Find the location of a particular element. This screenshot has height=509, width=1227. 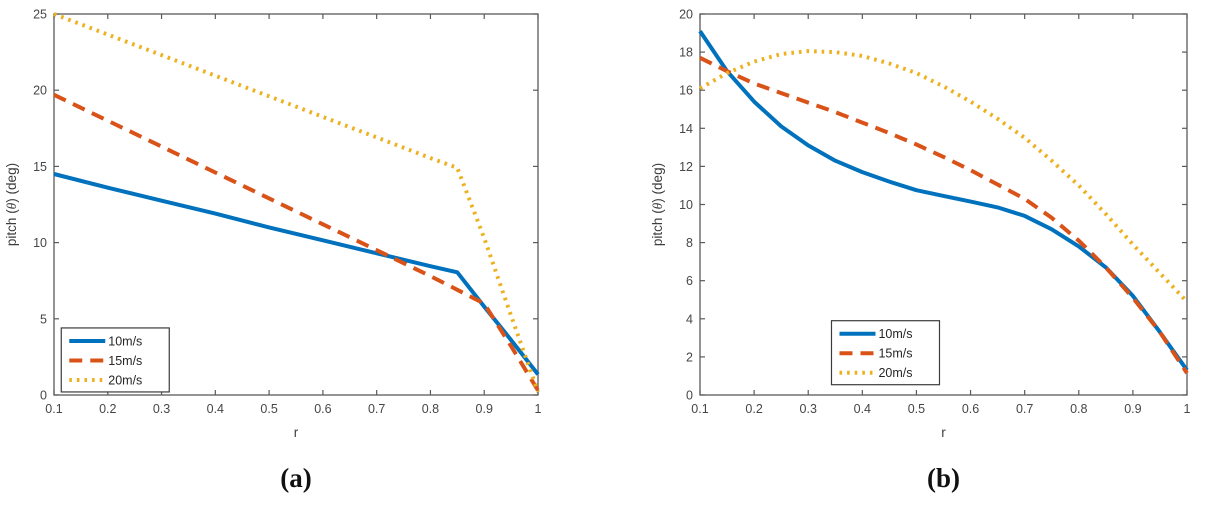

y-tick-label: 8 is located at coordinates (689, 243).